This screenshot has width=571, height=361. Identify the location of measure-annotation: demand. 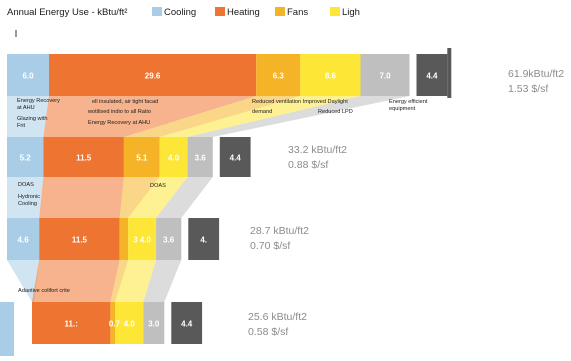
(262, 112).